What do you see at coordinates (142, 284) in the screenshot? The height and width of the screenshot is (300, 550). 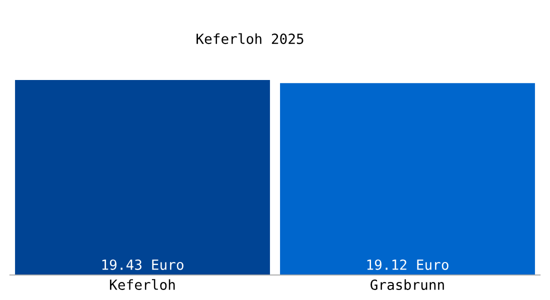 I see `x-tick-label: Keferloh` at bounding box center [142, 284].